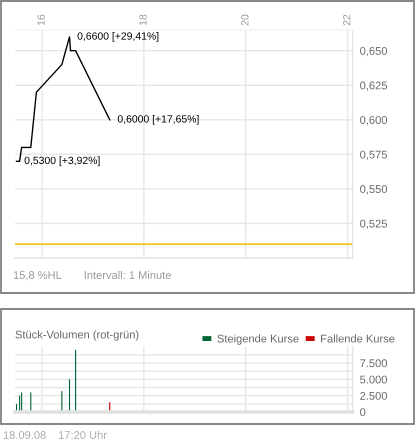 The height and width of the screenshot is (443, 417). What do you see at coordinates (245, 20) in the screenshot?
I see `x-tick-label: 20` at bounding box center [245, 20].